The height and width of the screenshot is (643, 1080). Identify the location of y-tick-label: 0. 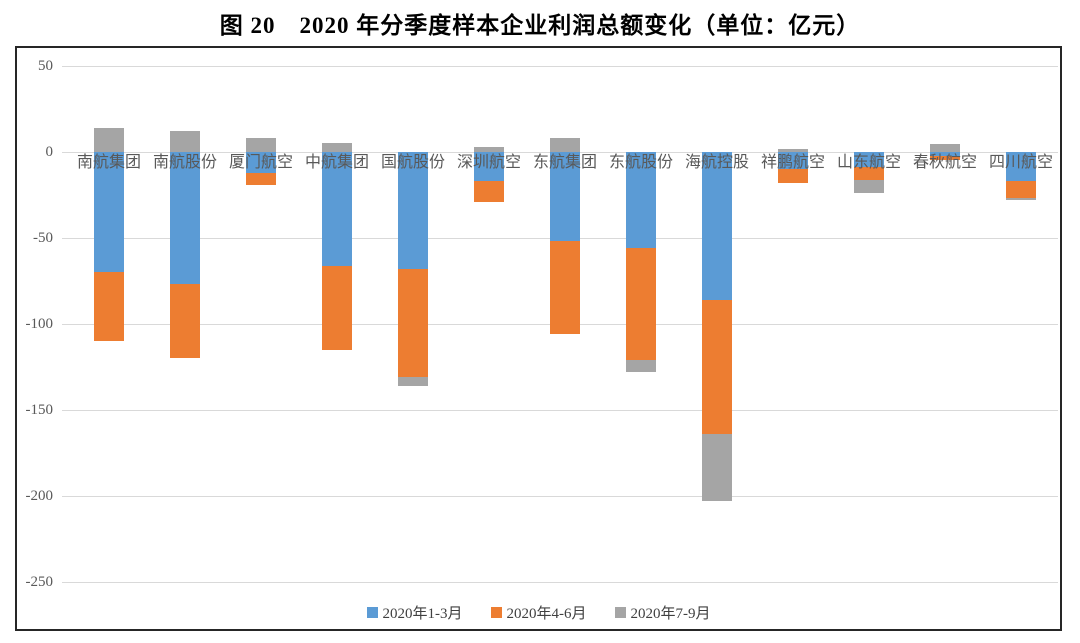
(49, 152).